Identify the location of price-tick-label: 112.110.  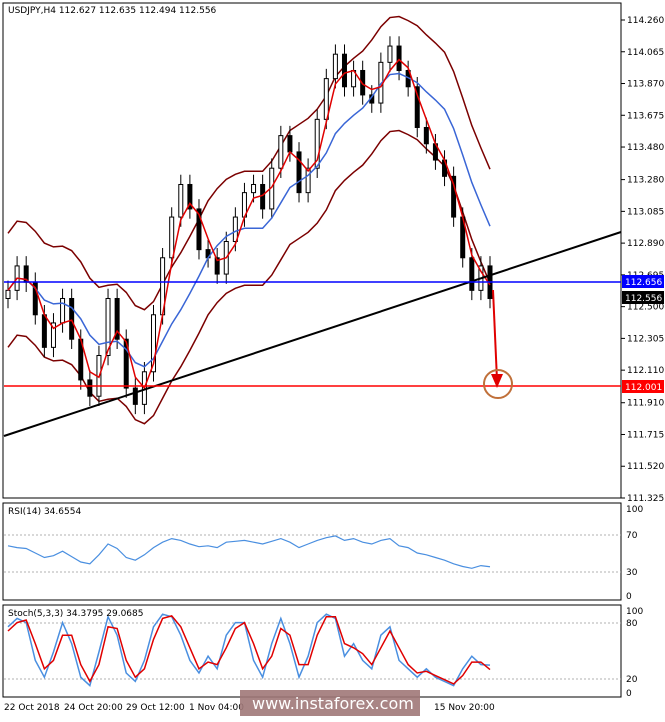
(645, 371).